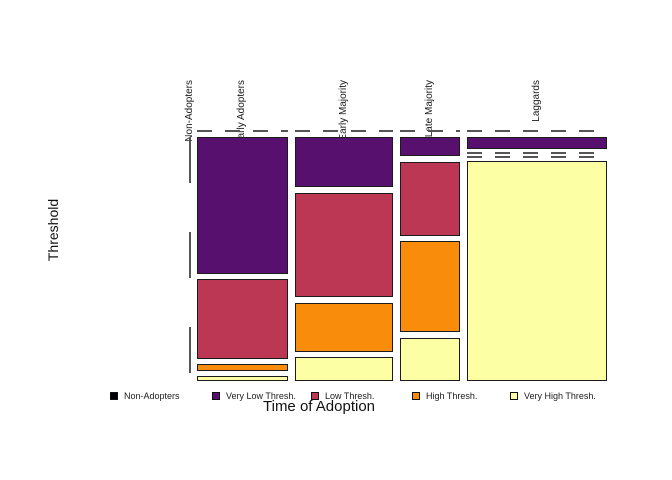 This screenshot has width=672, height=480. I want to click on column-label: Early Adopters, so click(242, 113).